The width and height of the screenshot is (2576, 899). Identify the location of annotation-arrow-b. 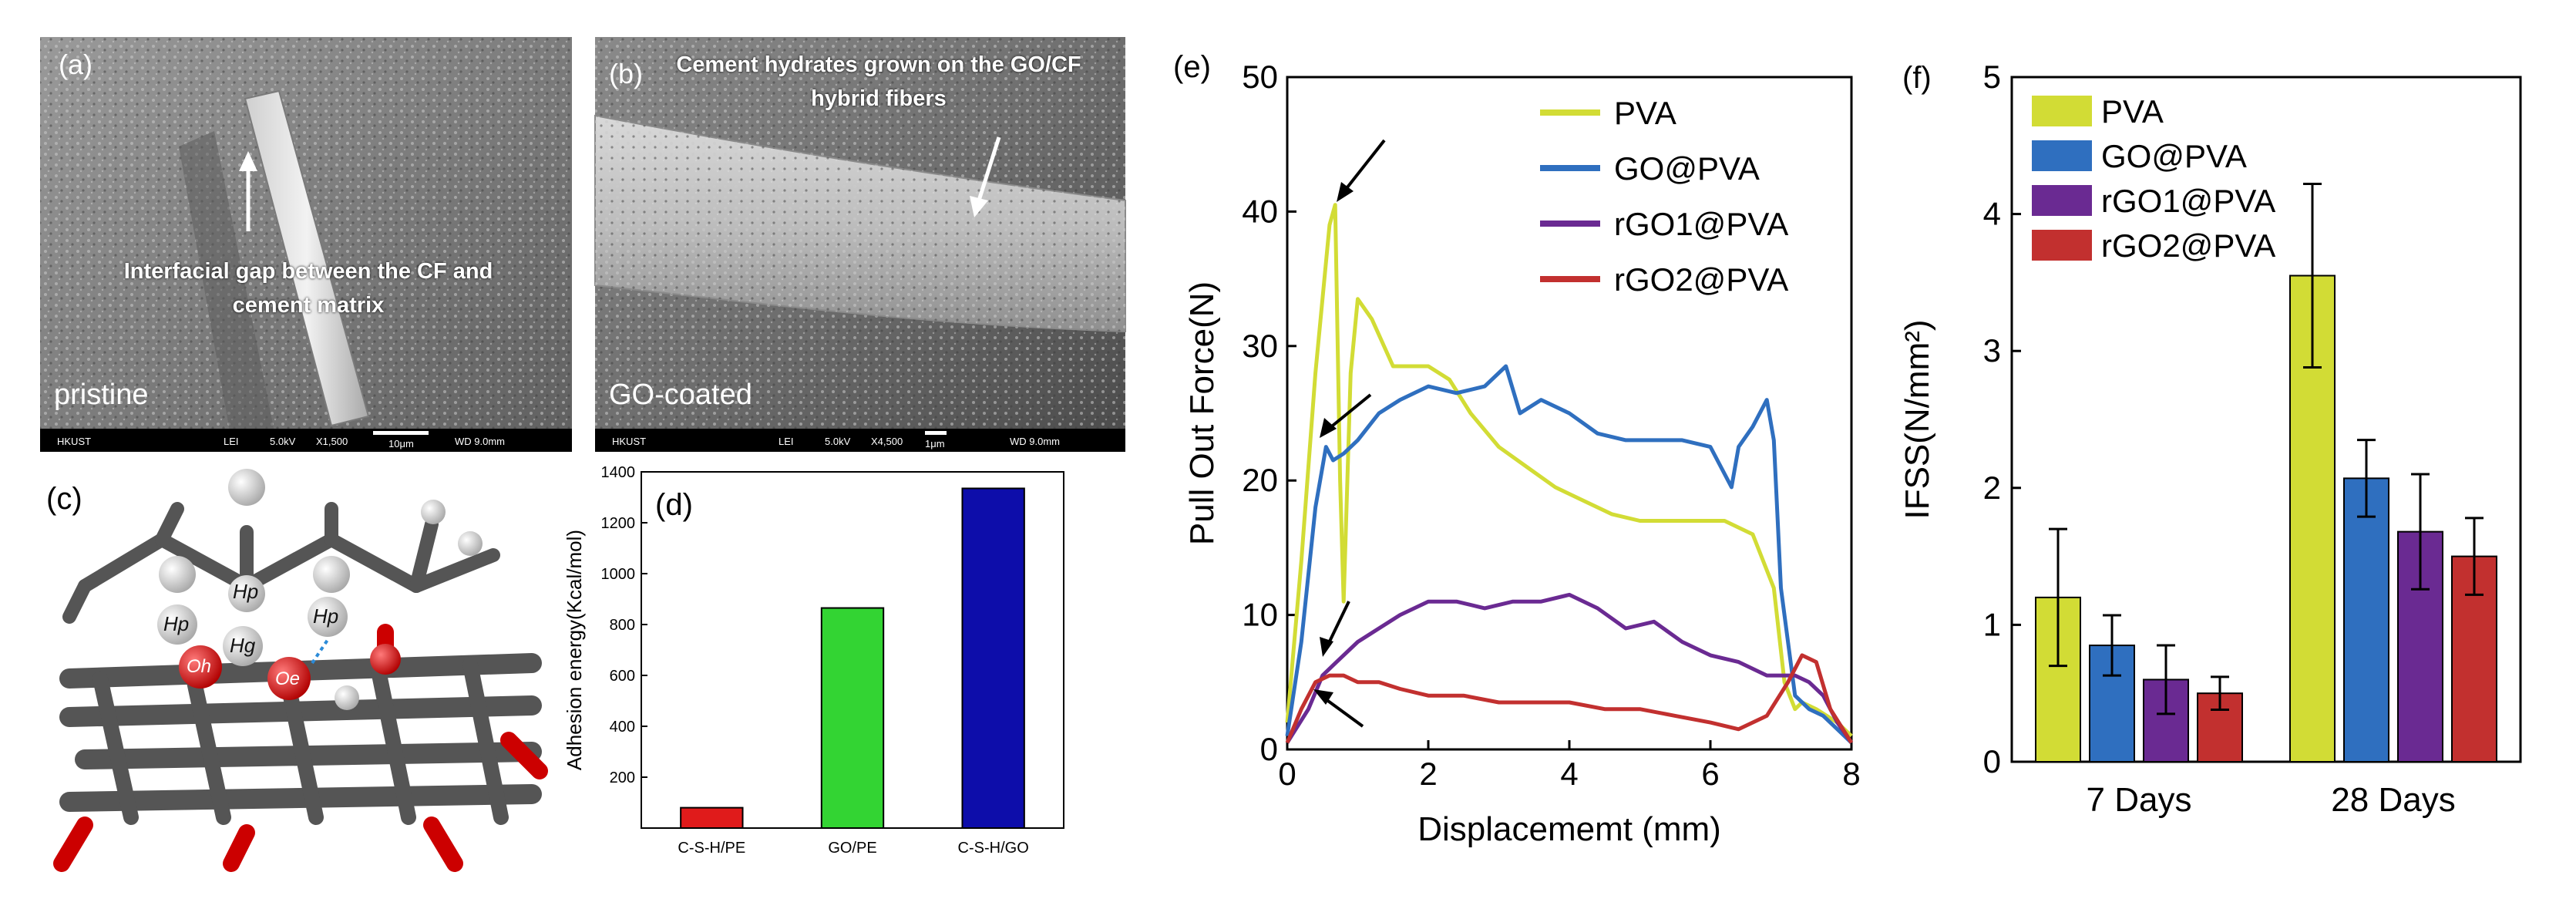
(989, 168).